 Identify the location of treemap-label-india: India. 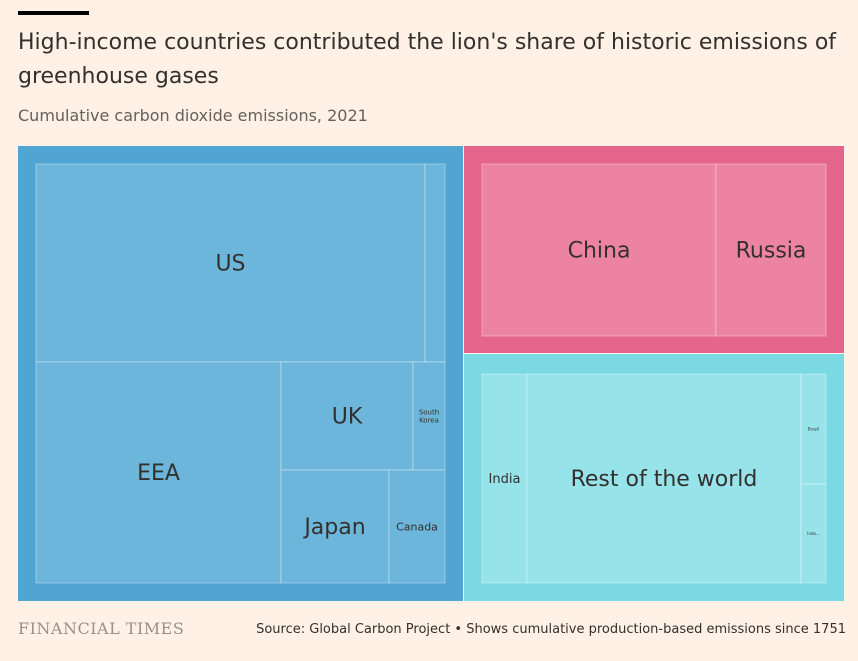
(505, 479).